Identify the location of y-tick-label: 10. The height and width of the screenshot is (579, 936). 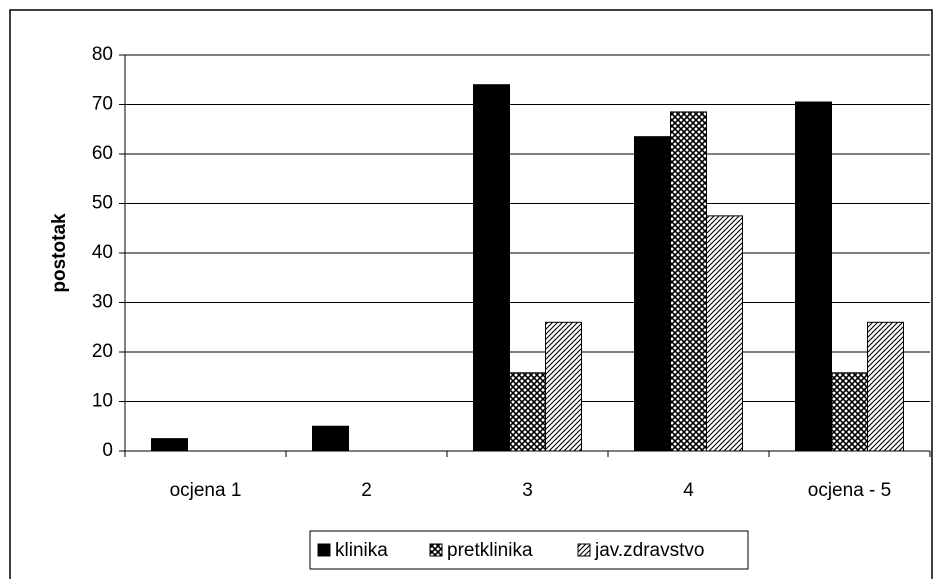
(102, 401).